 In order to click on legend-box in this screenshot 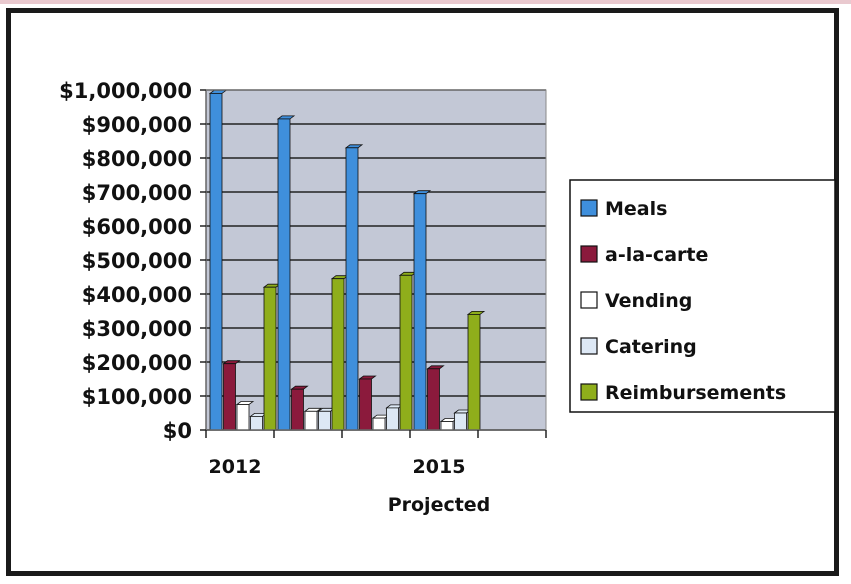, I will do `click(702, 296)`.